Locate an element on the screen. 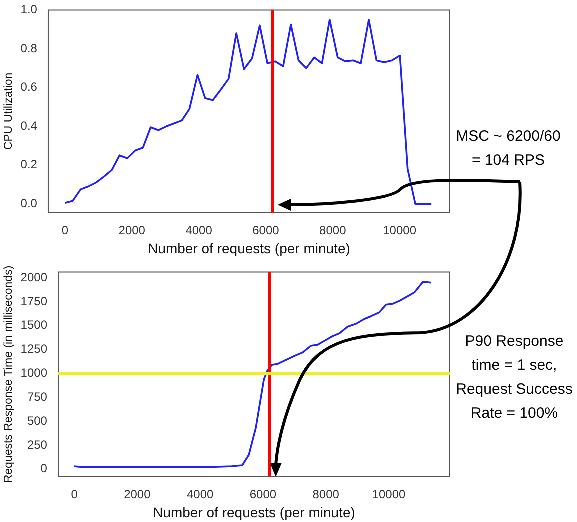 This screenshot has width=577, height=522. y-tick-label: 1750 is located at coordinates (34, 301).